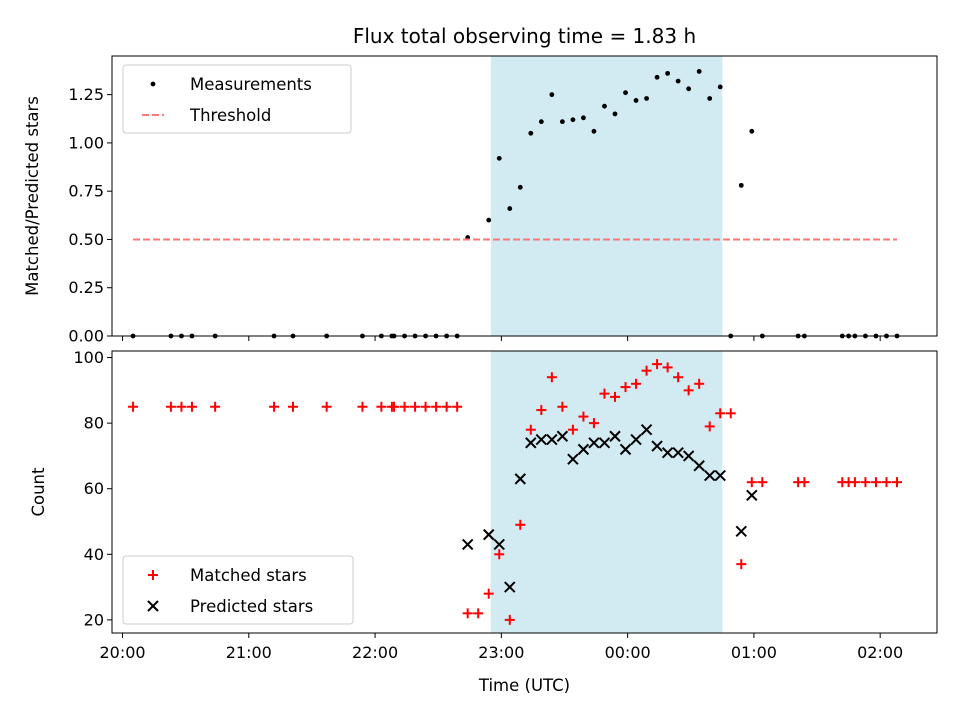 The width and height of the screenshot is (960, 720). Describe the element at coordinates (32, 196) in the screenshot. I see `top-y-axis-label: Matched/Predicted stars` at that location.